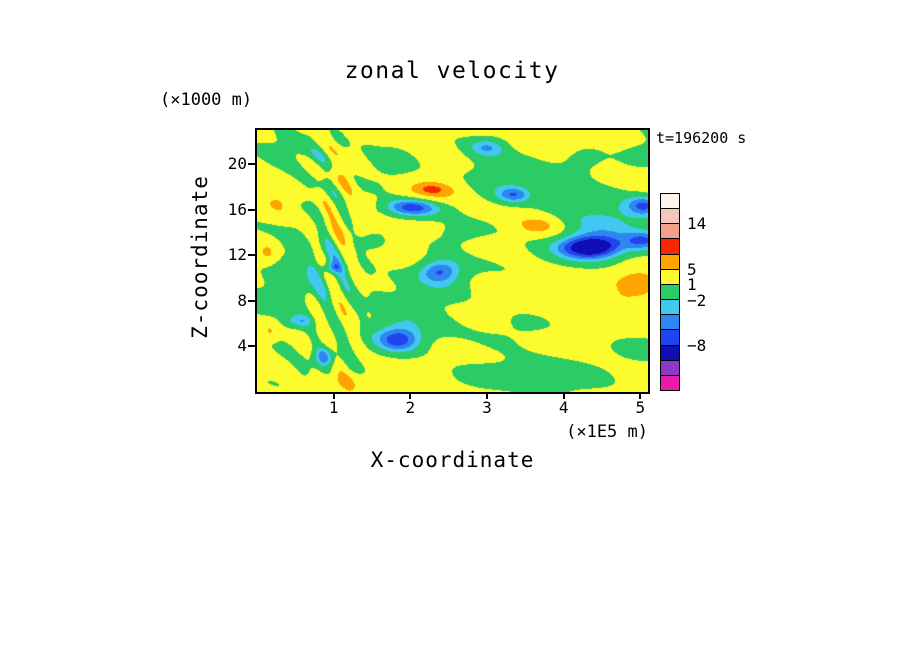  Describe the element at coordinates (237, 164) in the screenshot. I see `y-tick-label: 20` at that location.